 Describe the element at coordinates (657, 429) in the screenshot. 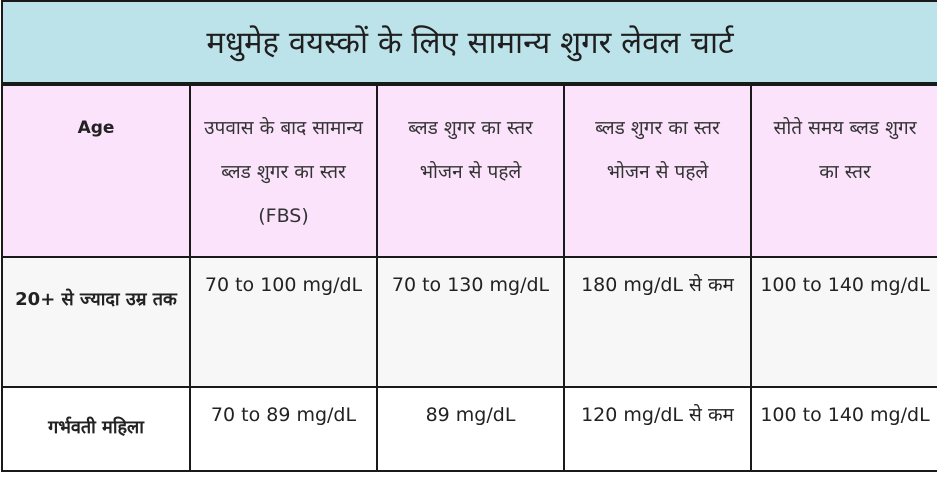

I see `table-cell: 120 mg/dL से कम` at that location.